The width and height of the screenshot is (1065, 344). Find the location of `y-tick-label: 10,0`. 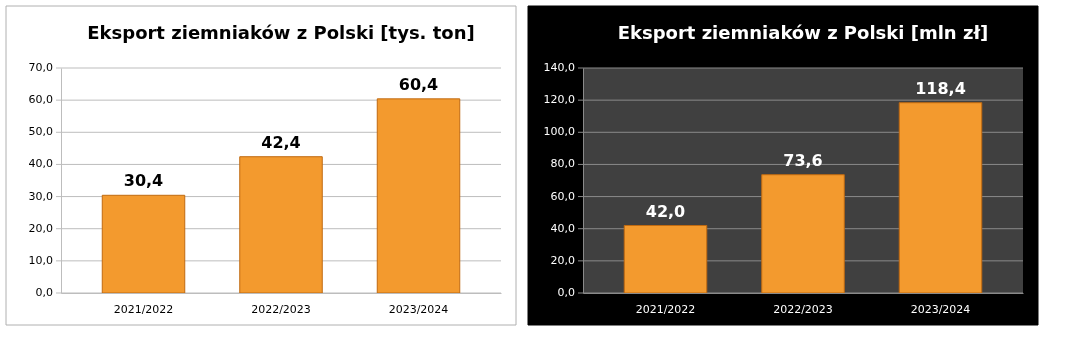

y-tick-label: 10,0 is located at coordinates (40, 260).